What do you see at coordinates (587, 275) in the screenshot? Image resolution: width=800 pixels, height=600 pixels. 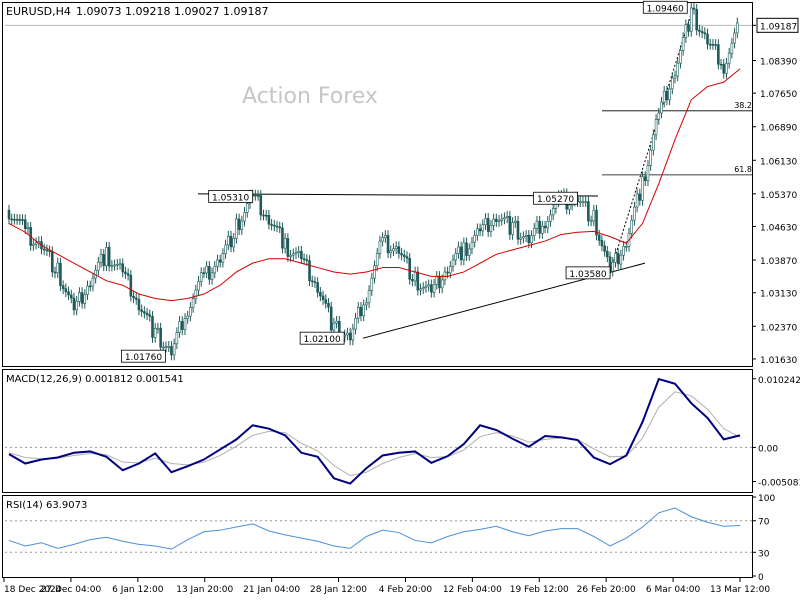 I see `annotation-label: 1.03580` at bounding box center [587, 275].